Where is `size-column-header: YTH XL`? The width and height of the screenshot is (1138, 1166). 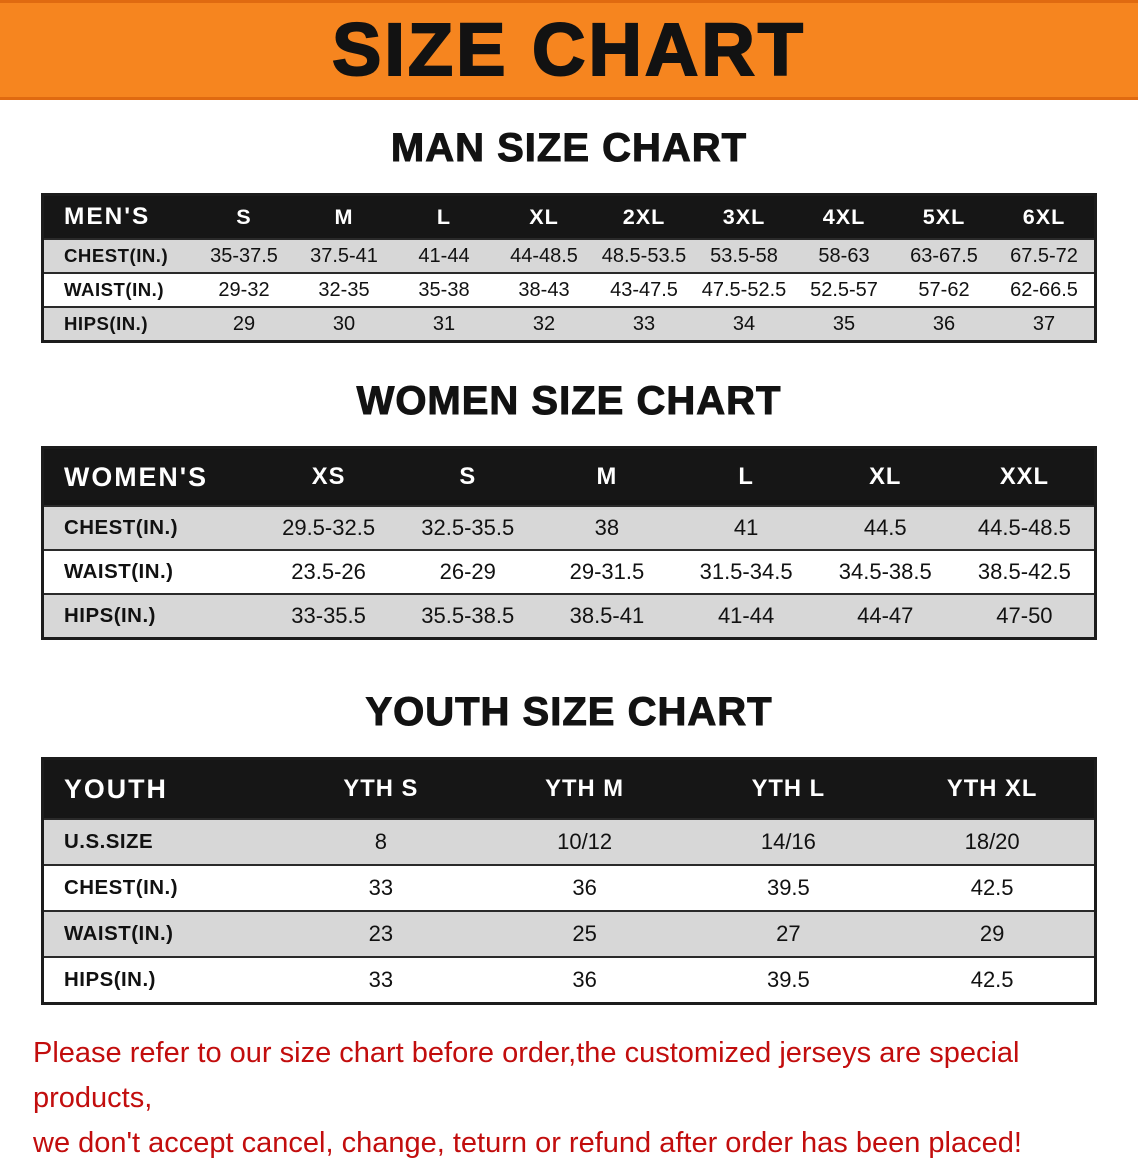 size-column-header: YTH XL is located at coordinates (992, 788).